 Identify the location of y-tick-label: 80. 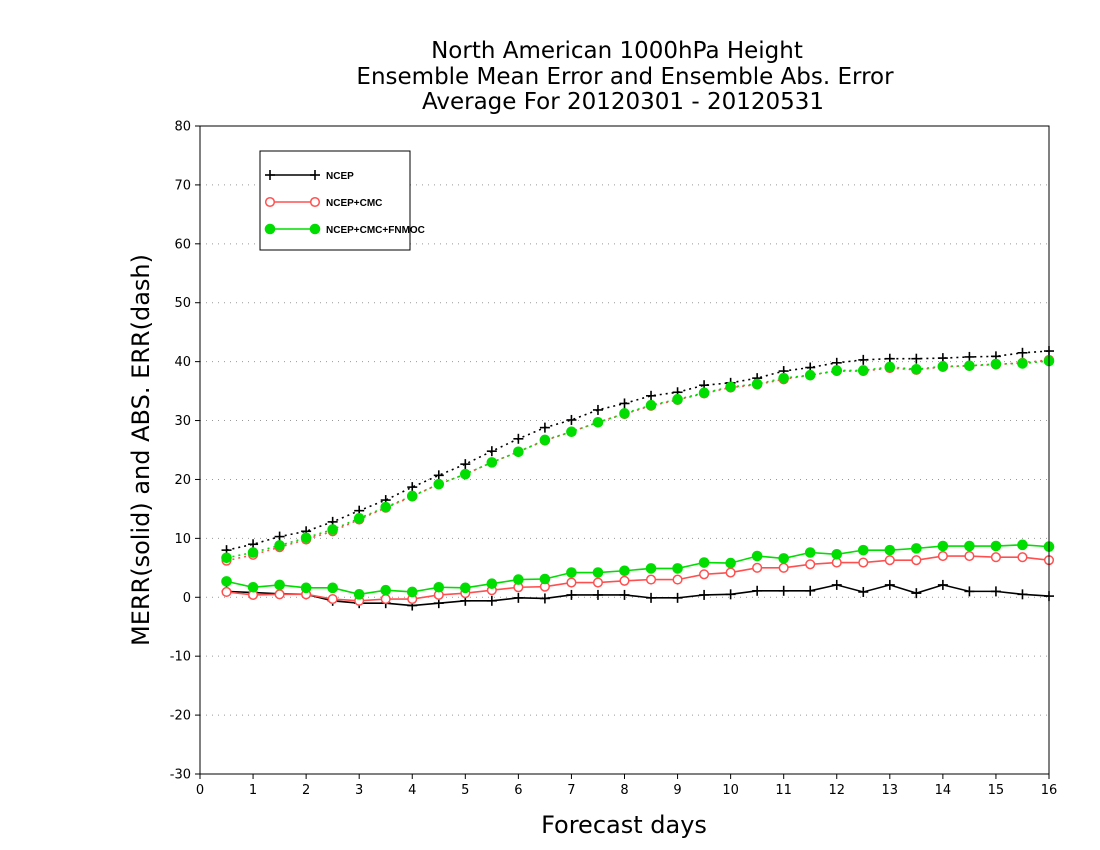
(182, 127).